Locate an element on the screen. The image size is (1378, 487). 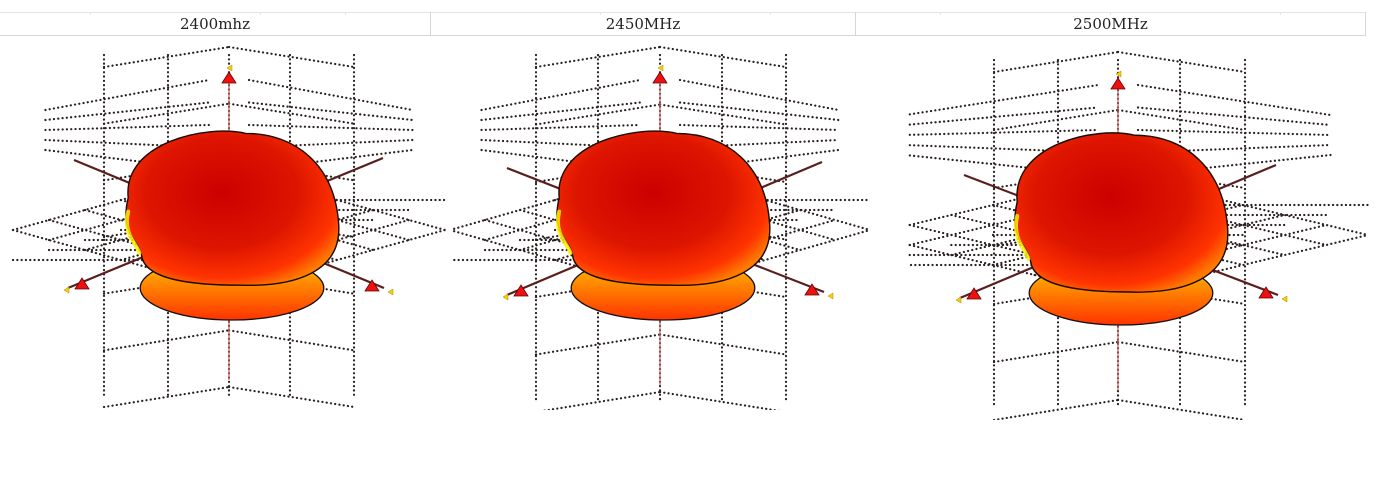
header-top-border is located at coordinates (683, 12).